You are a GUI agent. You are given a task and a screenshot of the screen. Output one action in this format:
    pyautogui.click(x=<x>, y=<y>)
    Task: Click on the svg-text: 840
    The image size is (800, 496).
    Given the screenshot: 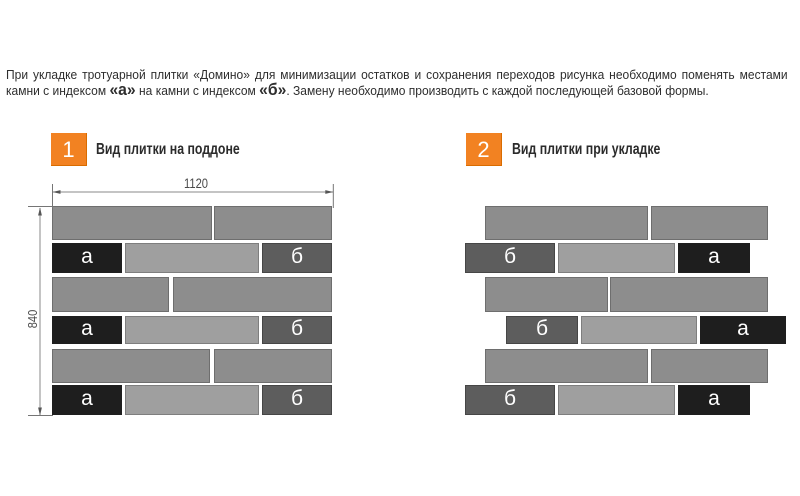 What is the action you would take?
    pyautogui.click(x=32, y=319)
    